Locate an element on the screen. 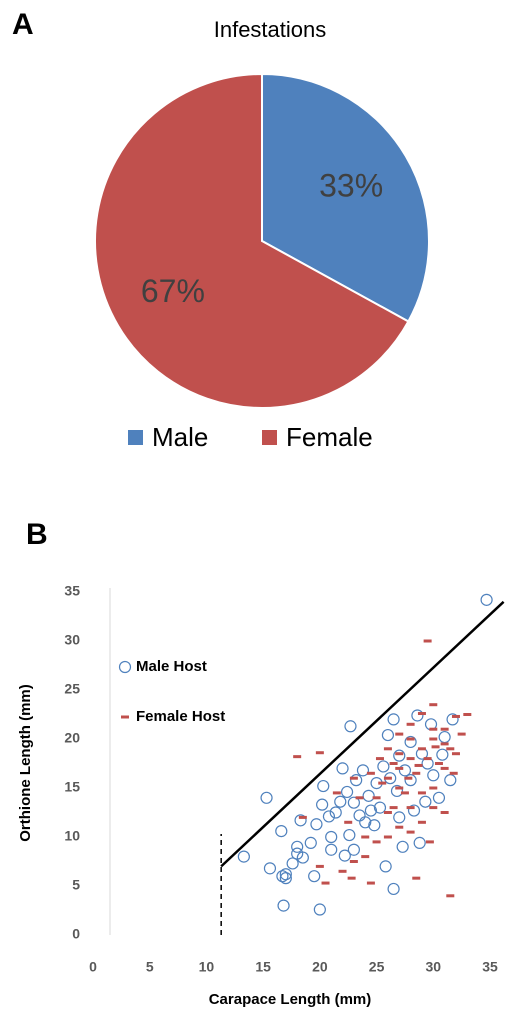 The width and height of the screenshot is (505, 1018). y-tick-label: 35 is located at coordinates (72, 591).